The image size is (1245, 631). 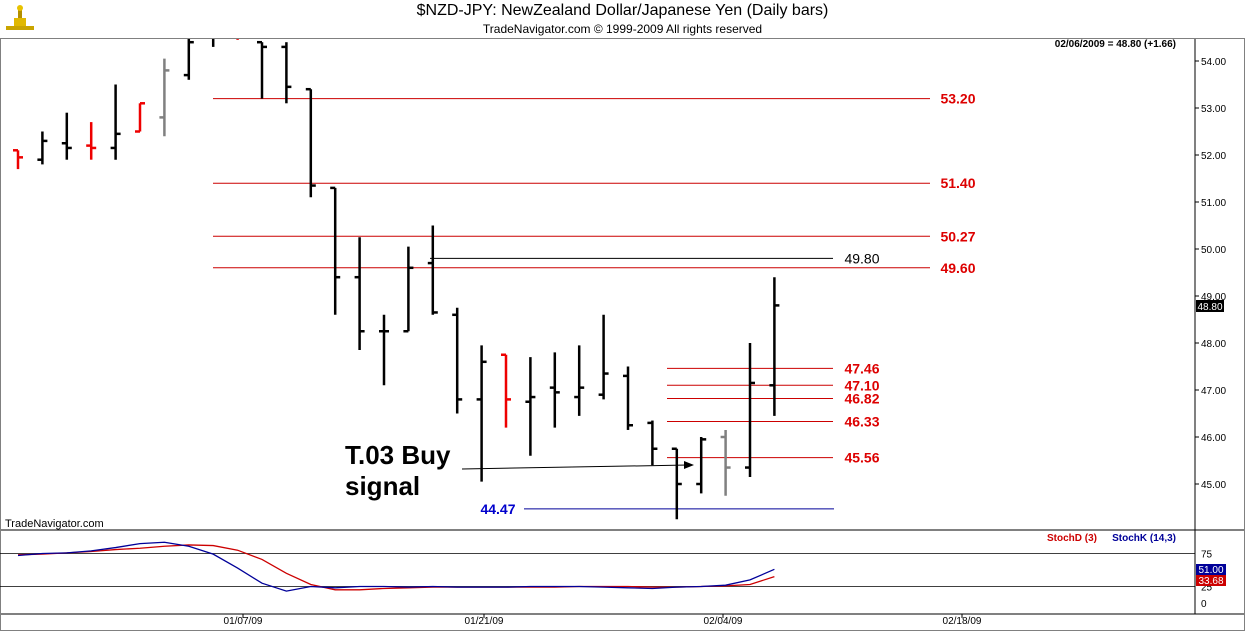 I want to click on stoch-tick-label: 75, so click(x=1207, y=555).